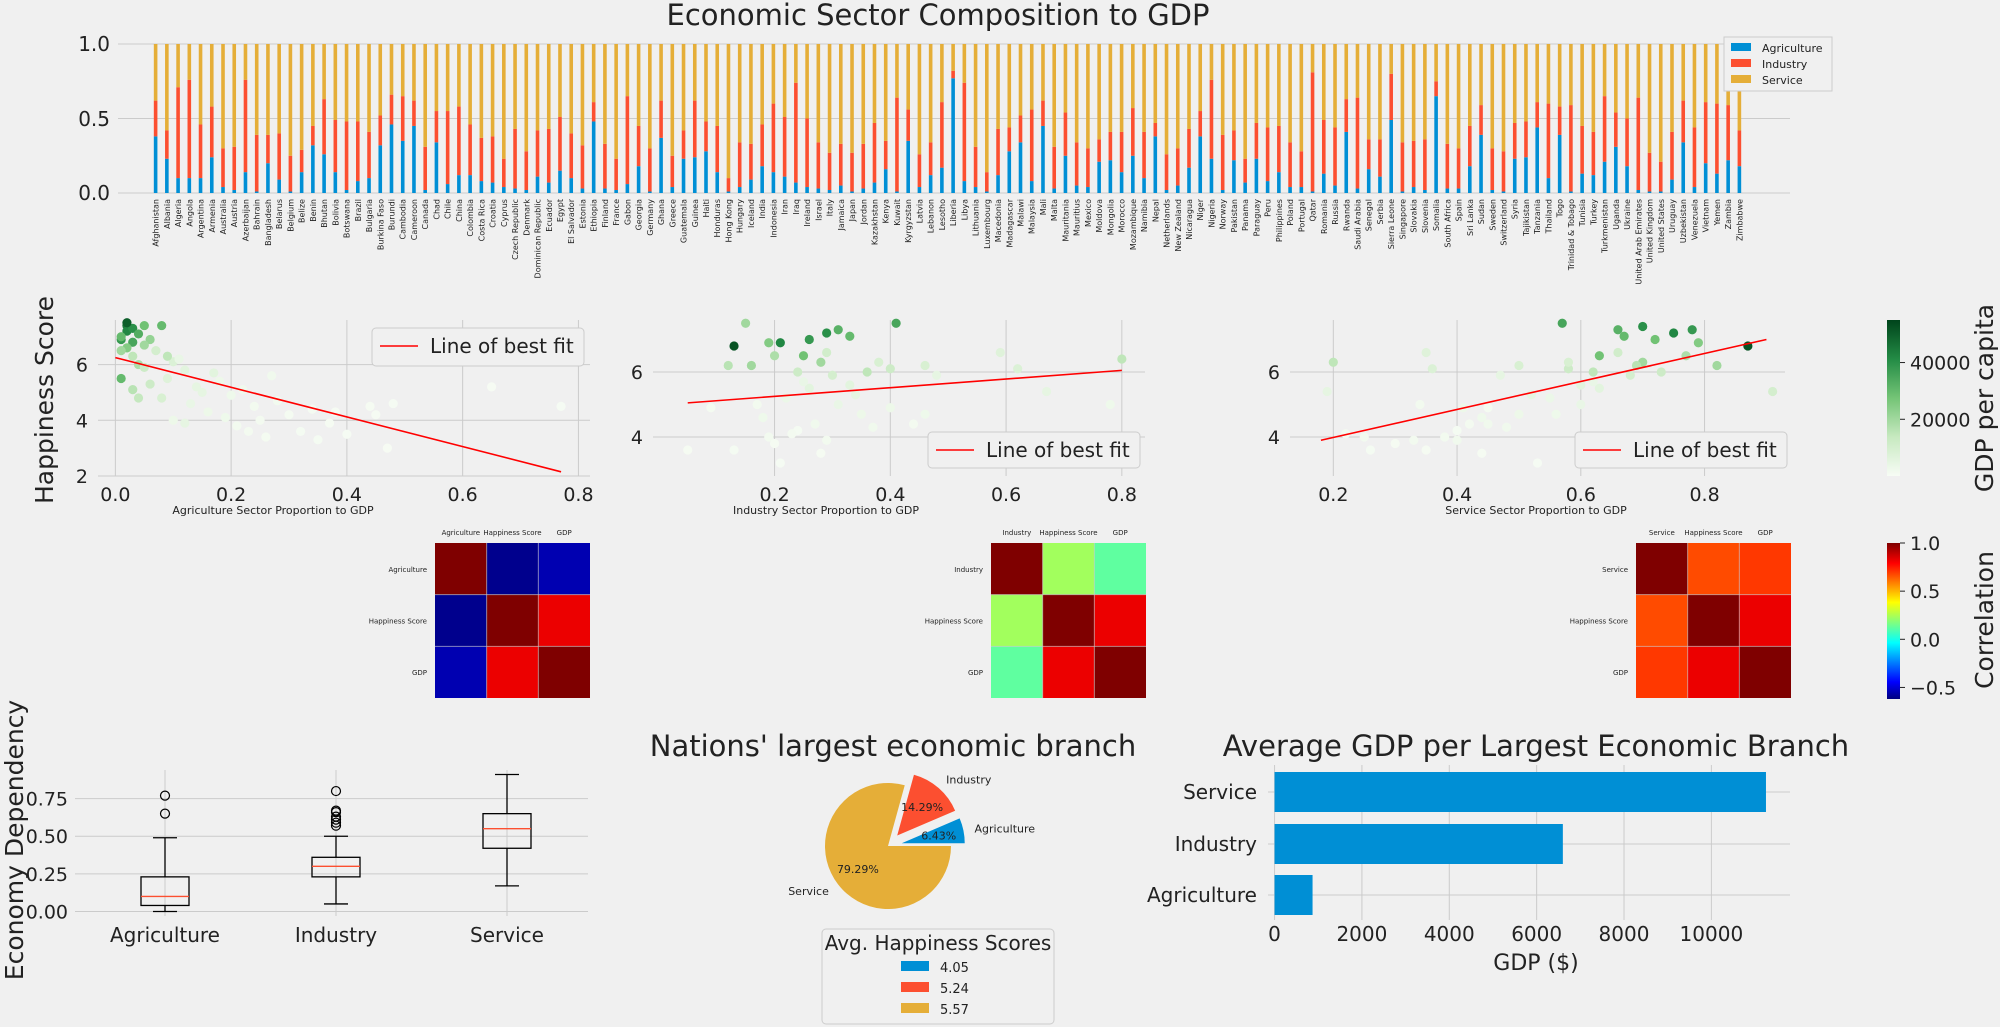 The image size is (2000, 1027). What do you see at coordinates (358, 210) in the screenshot?
I see `x-tick-label: Brazil` at bounding box center [358, 210].